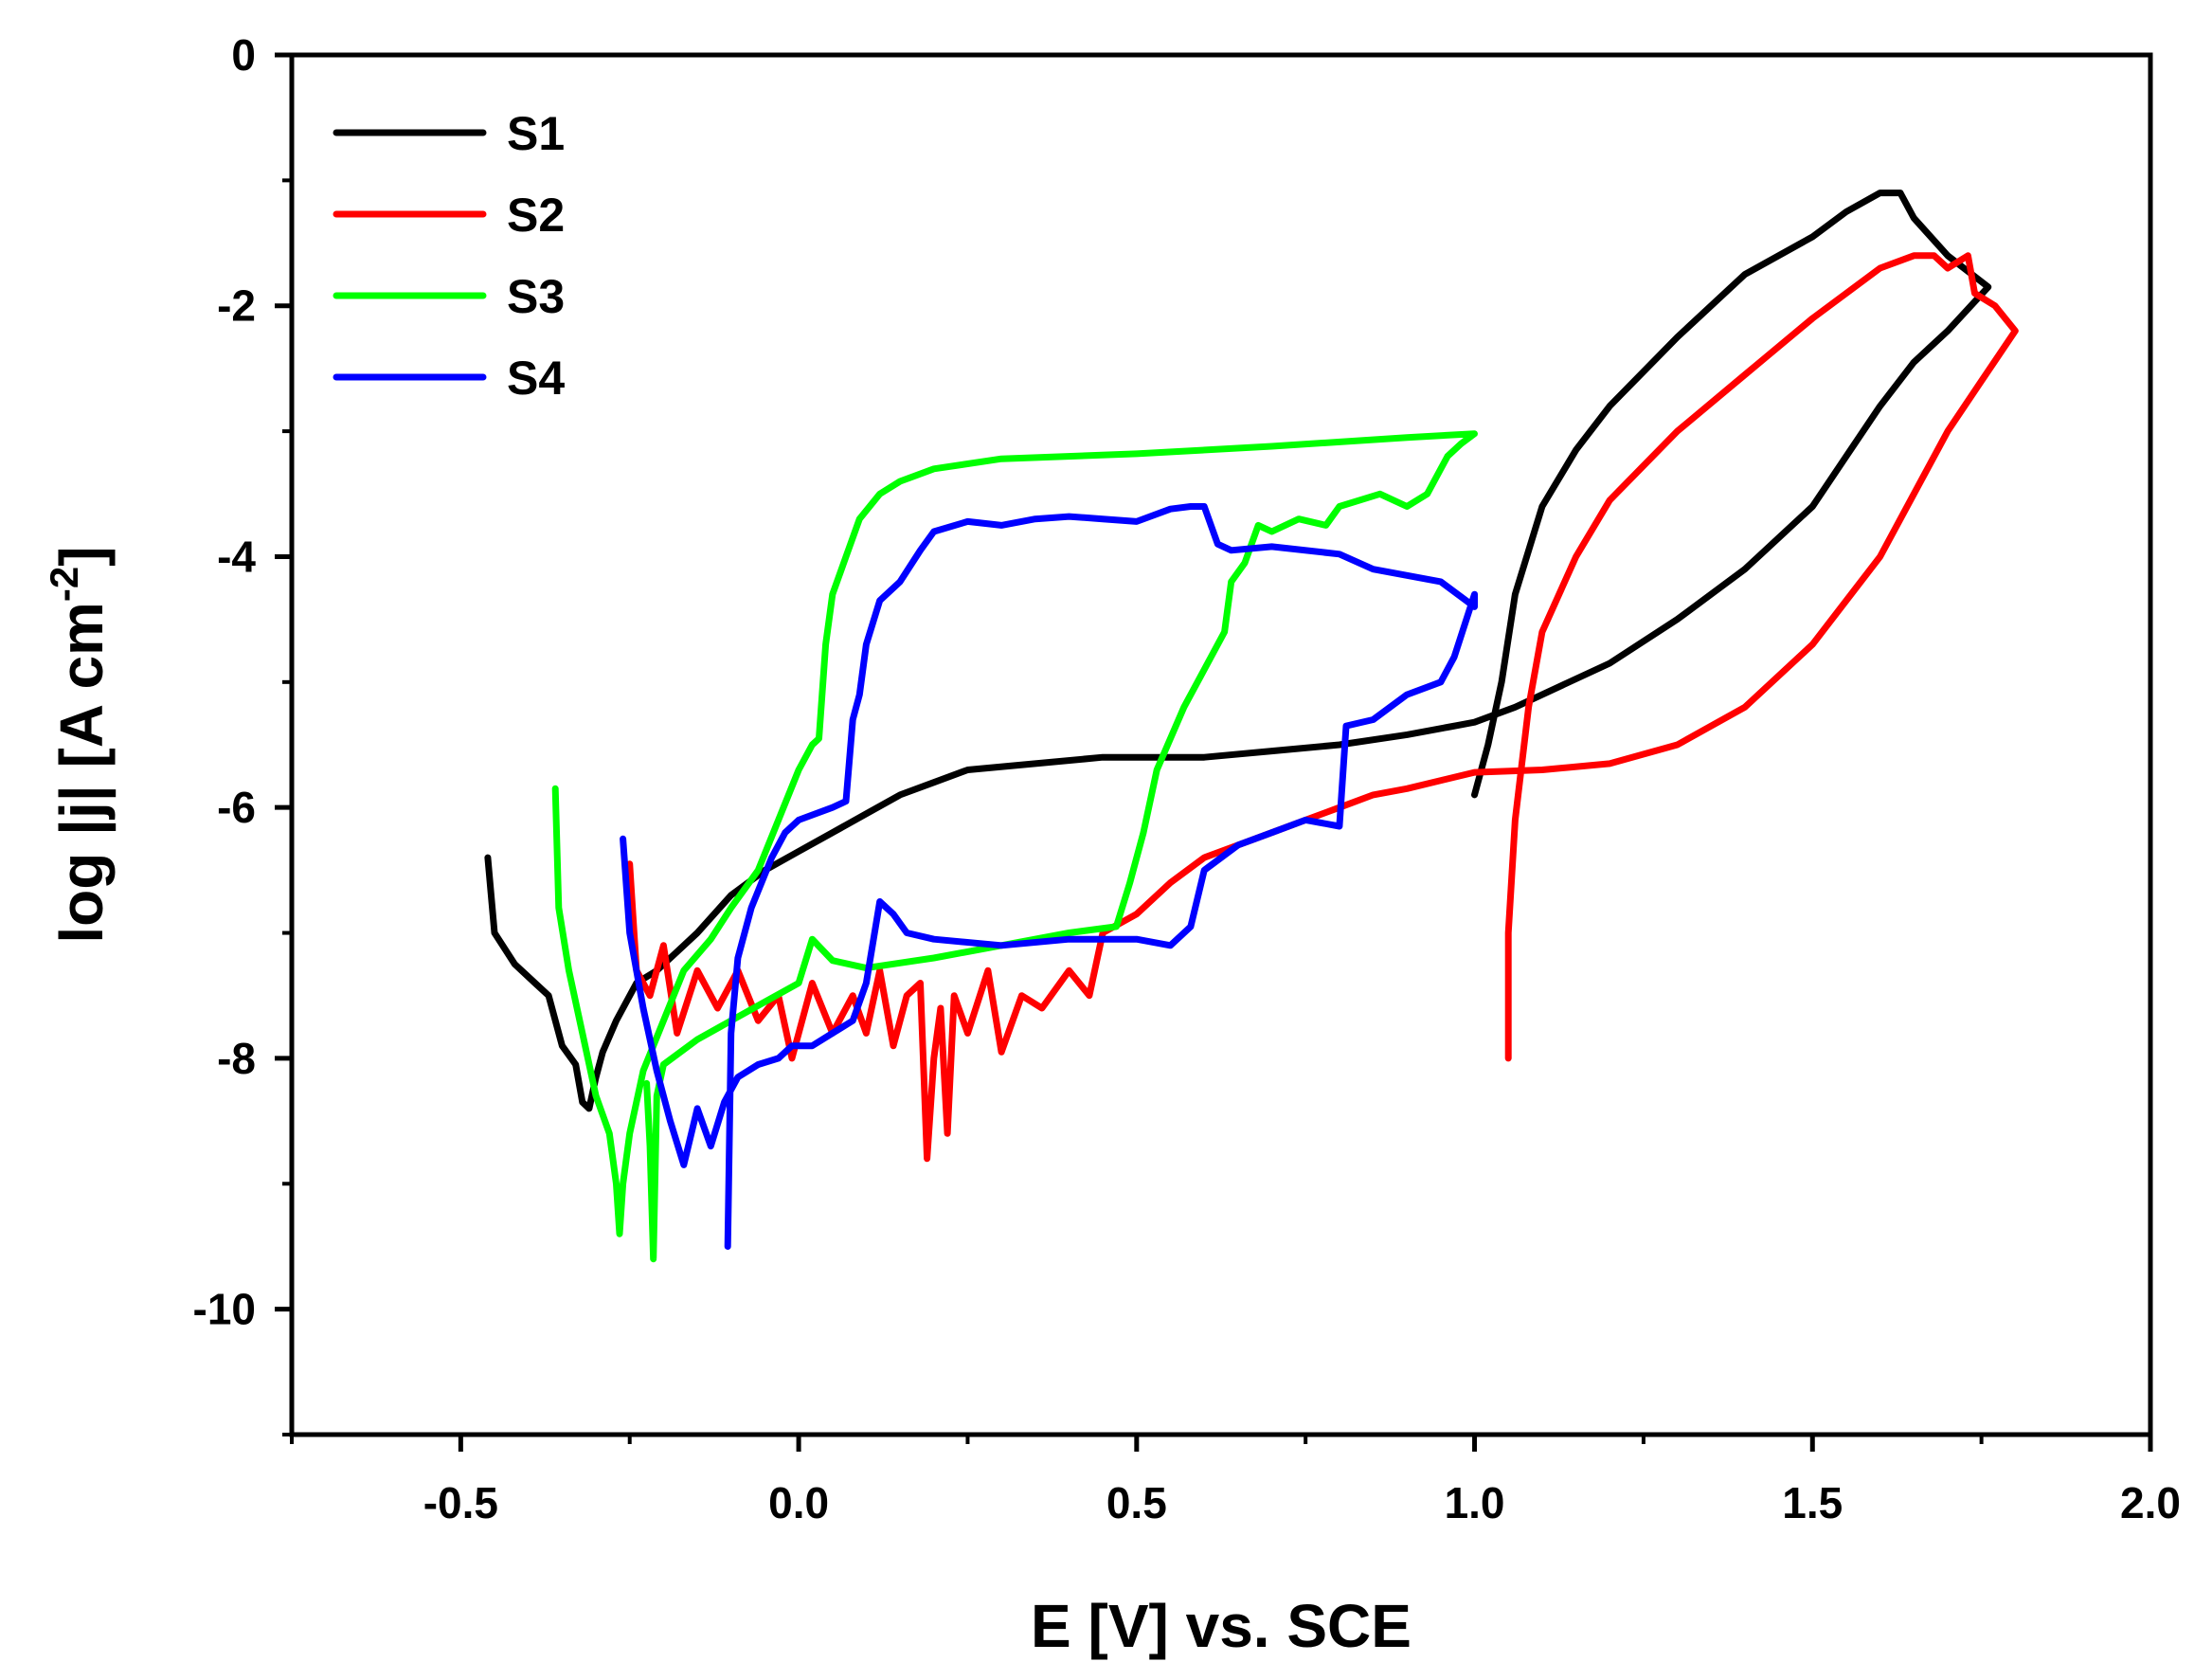  I want to click on legend-label-s3: S3, so click(536, 296).